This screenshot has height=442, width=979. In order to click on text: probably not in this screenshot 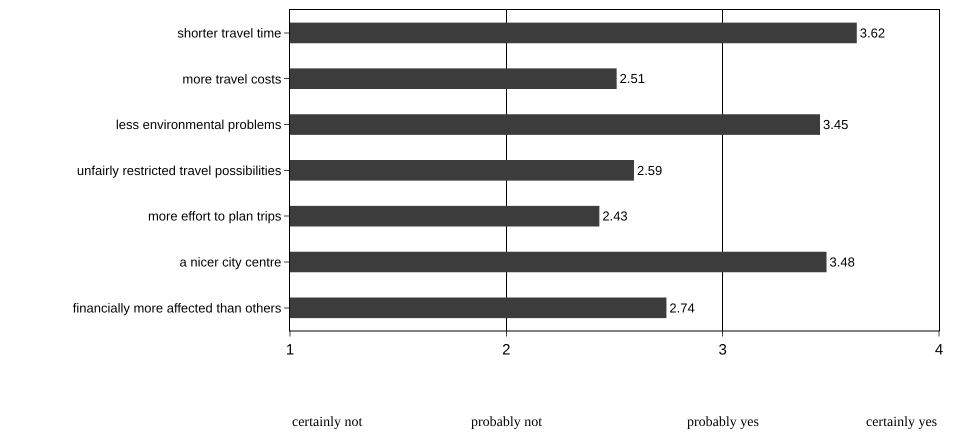, I will do `click(506, 422)`.